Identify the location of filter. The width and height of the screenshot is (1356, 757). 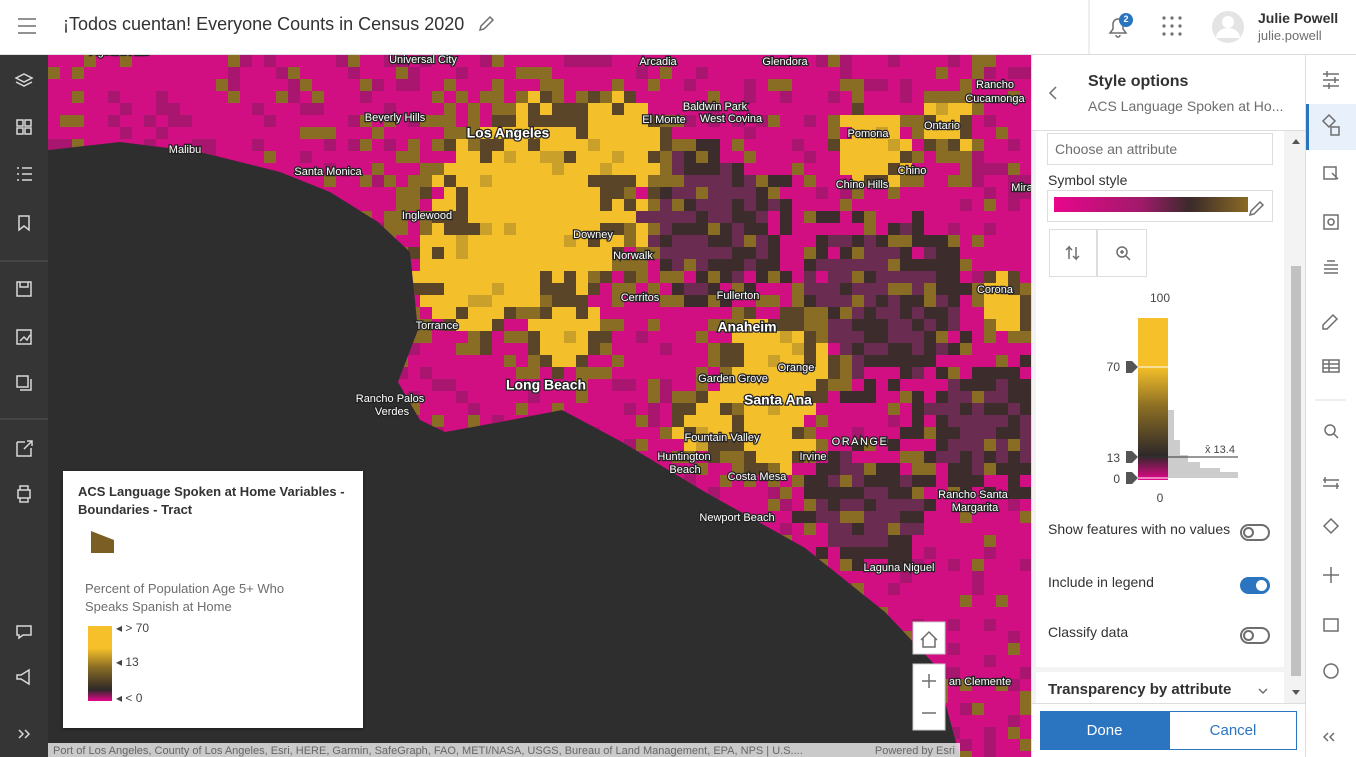
(1331, 173).